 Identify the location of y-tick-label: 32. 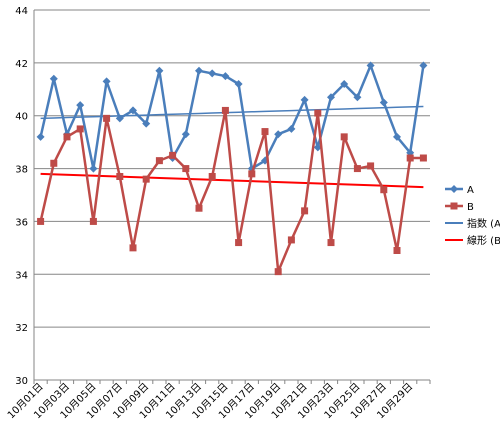
(21, 328).